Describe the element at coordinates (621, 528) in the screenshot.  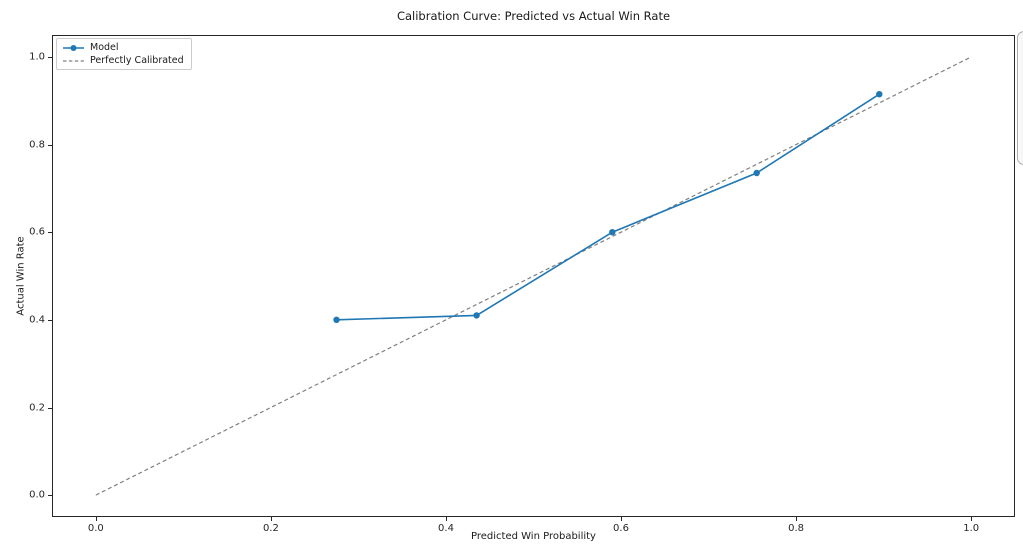
I see `x-tick-label: 0.6` at that location.